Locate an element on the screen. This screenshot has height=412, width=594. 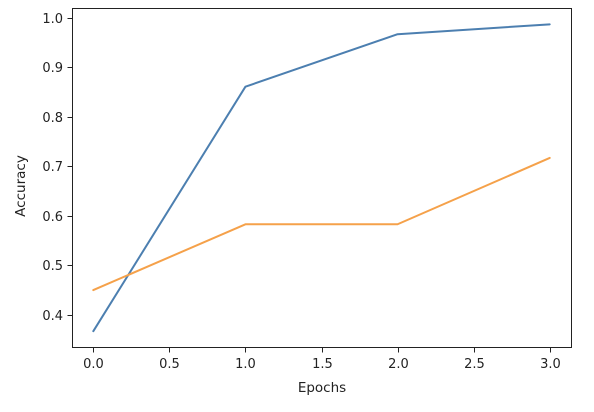
x-tick-label: 1.5 is located at coordinates (322, 364).